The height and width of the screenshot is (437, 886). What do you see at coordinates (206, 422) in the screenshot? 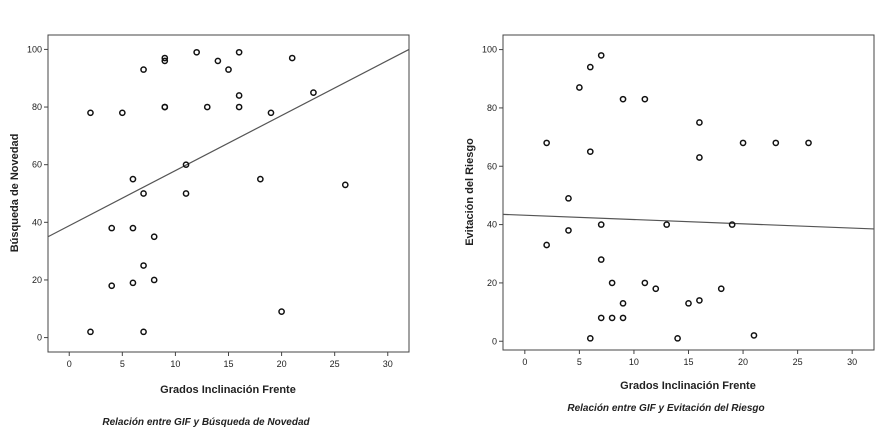
I see `figure-caption: Relación entre GIF y Búsqueda de Novedad` at bounding box center [206, 422].